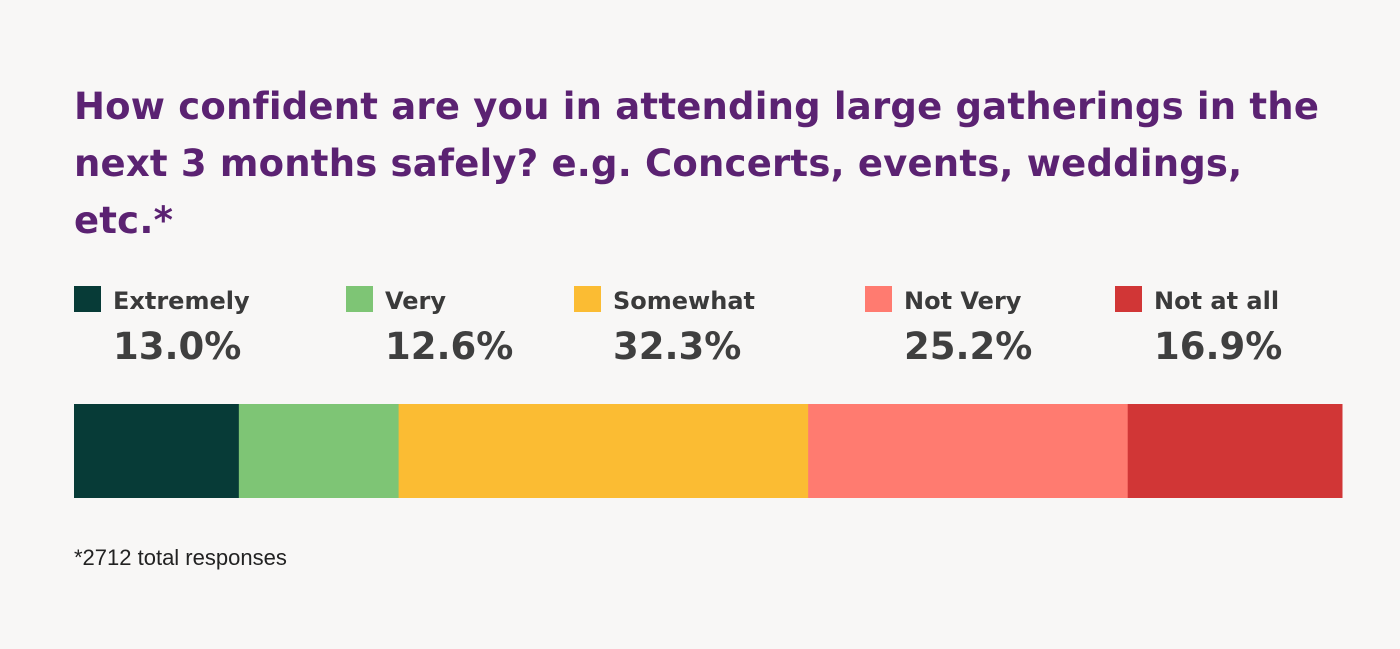 Image resolution: width=1400 pixels, height=649 pixels. Describe the element at coordinates (177, 346) in the screenshot. I see `data-label-extremely: 13.0%` at that location.